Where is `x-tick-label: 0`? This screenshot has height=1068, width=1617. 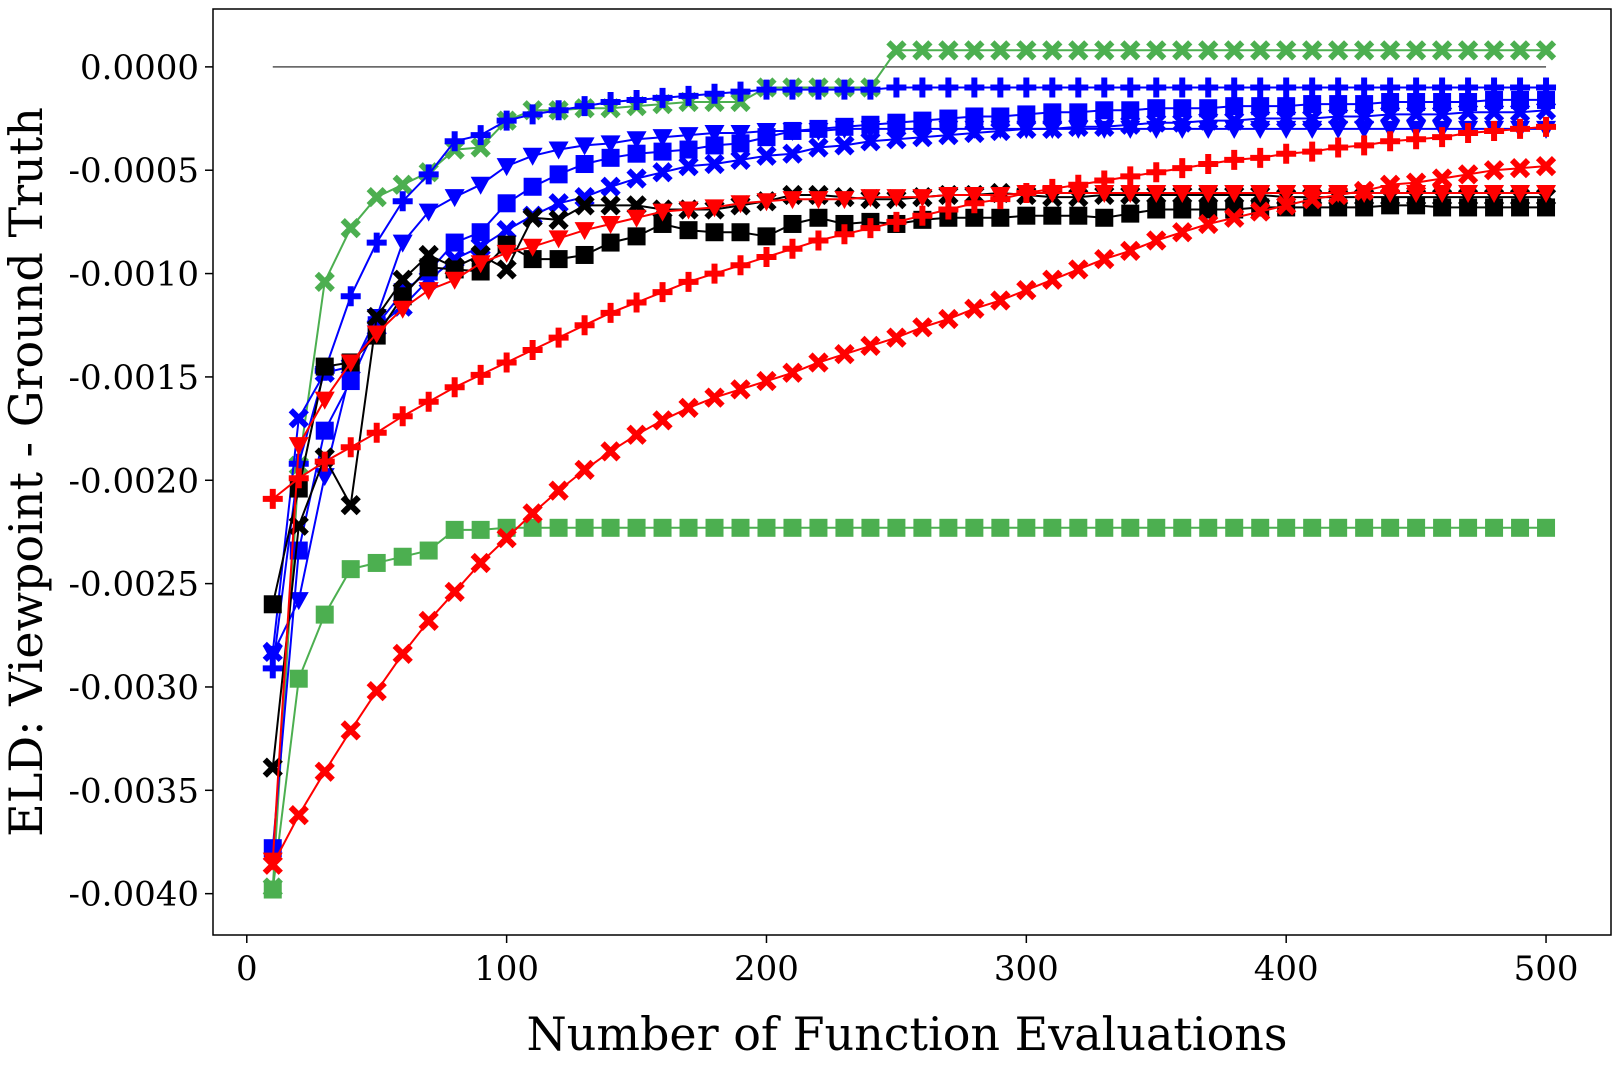
x-tick-label: 0 is located at coordinates (247, 969).